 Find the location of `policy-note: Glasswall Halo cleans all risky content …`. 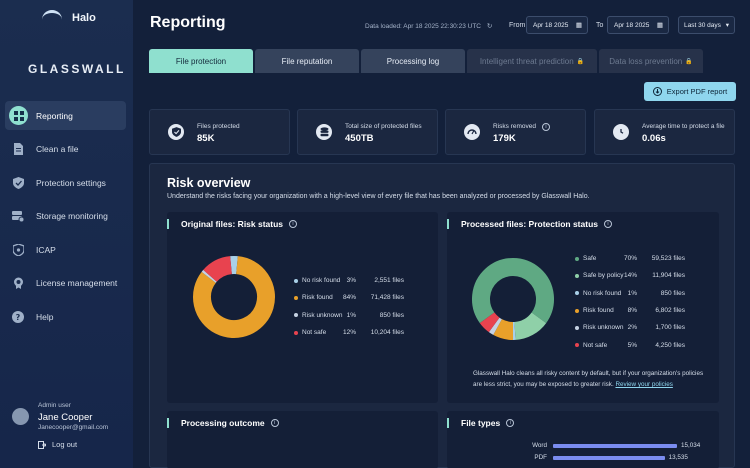

policy-note: Glasswall Halo cleans all risky content … is located at coordinates (593, 379).